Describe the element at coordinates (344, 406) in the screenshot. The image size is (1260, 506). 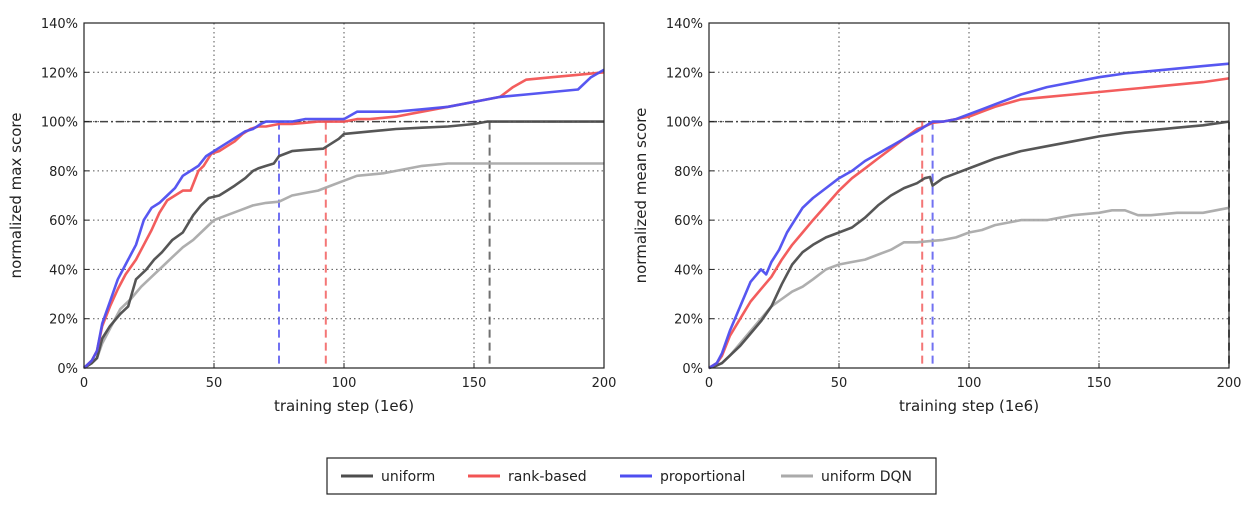
I see `chart0-xlabel: training step (1e6)` at that location.